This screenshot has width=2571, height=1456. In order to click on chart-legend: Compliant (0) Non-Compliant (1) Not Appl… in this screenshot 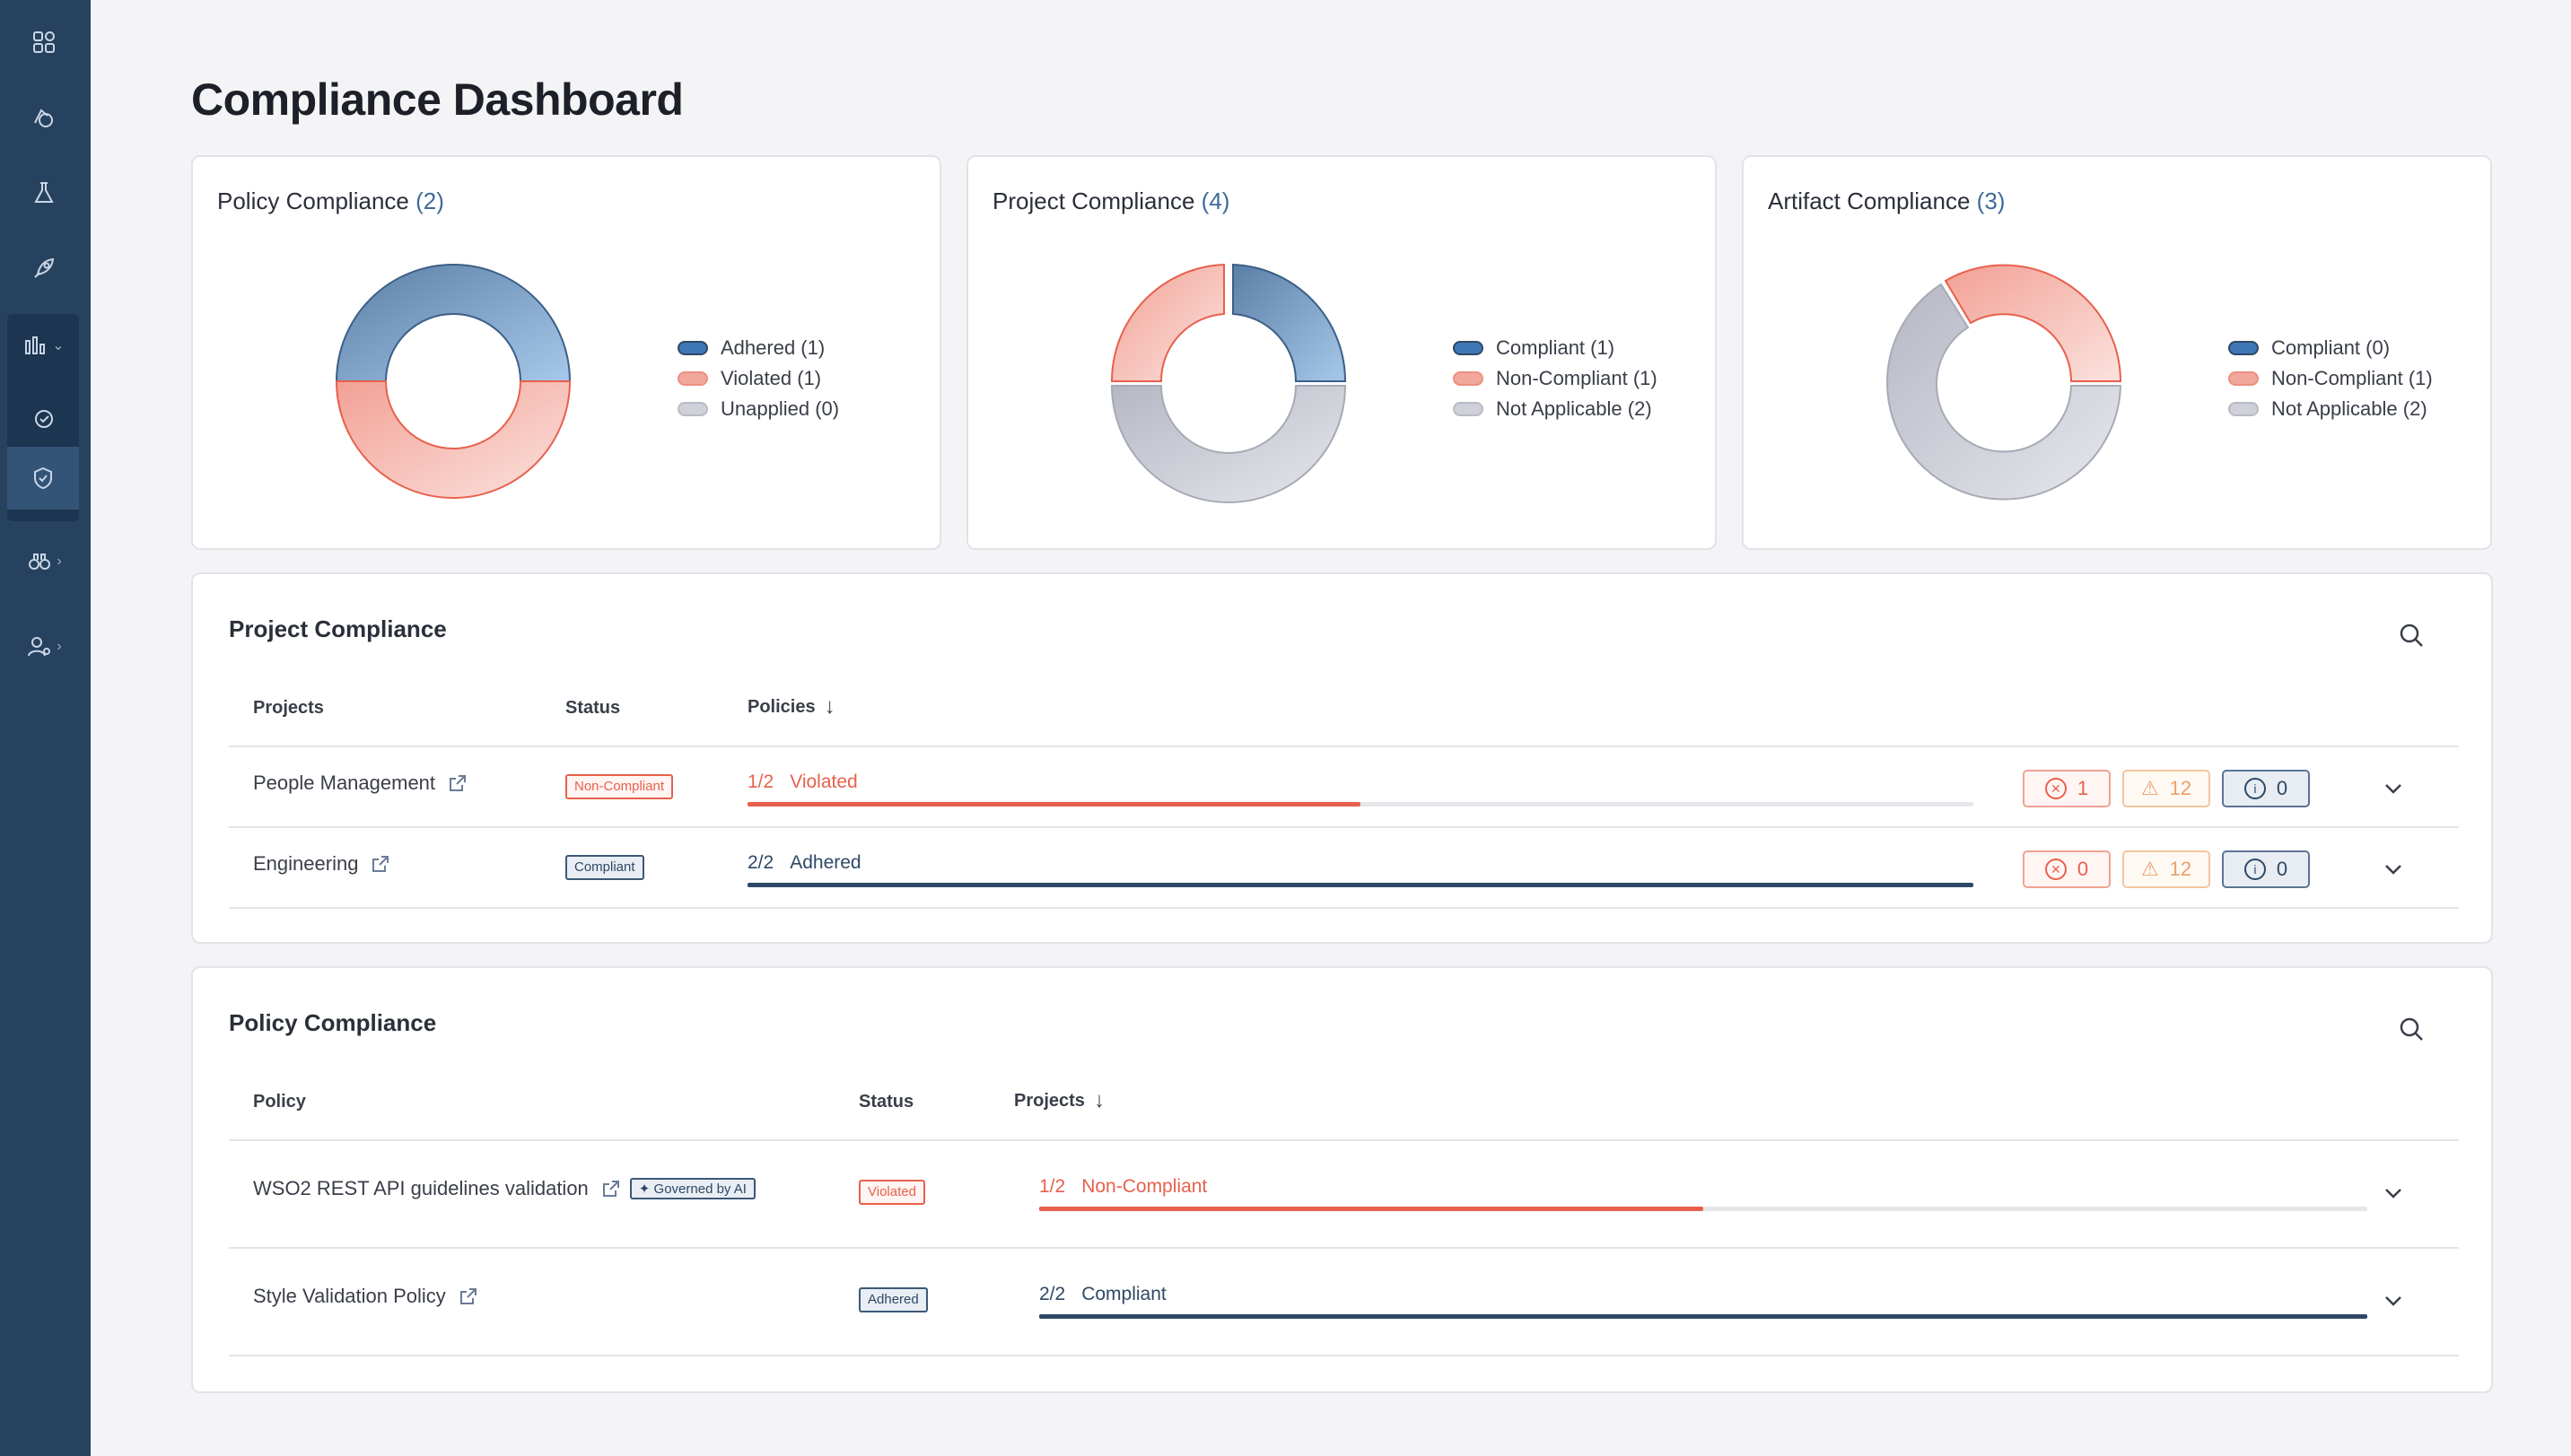, I will do `click(2330, 378)`.